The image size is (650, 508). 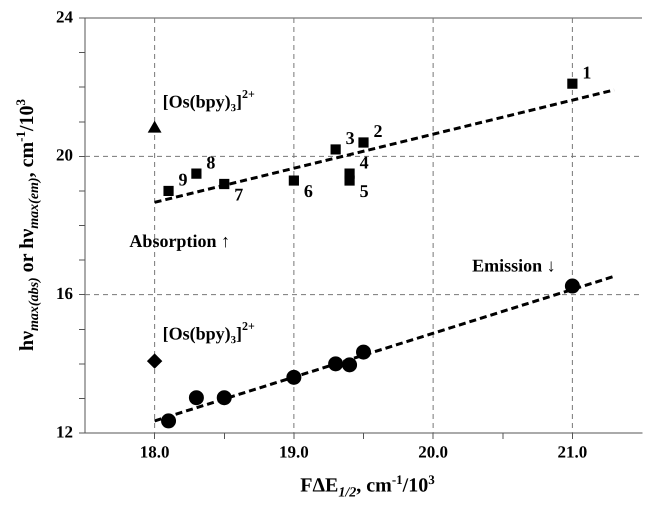 I want to click on y-tick-label: 20, so click(x=64, y=155).